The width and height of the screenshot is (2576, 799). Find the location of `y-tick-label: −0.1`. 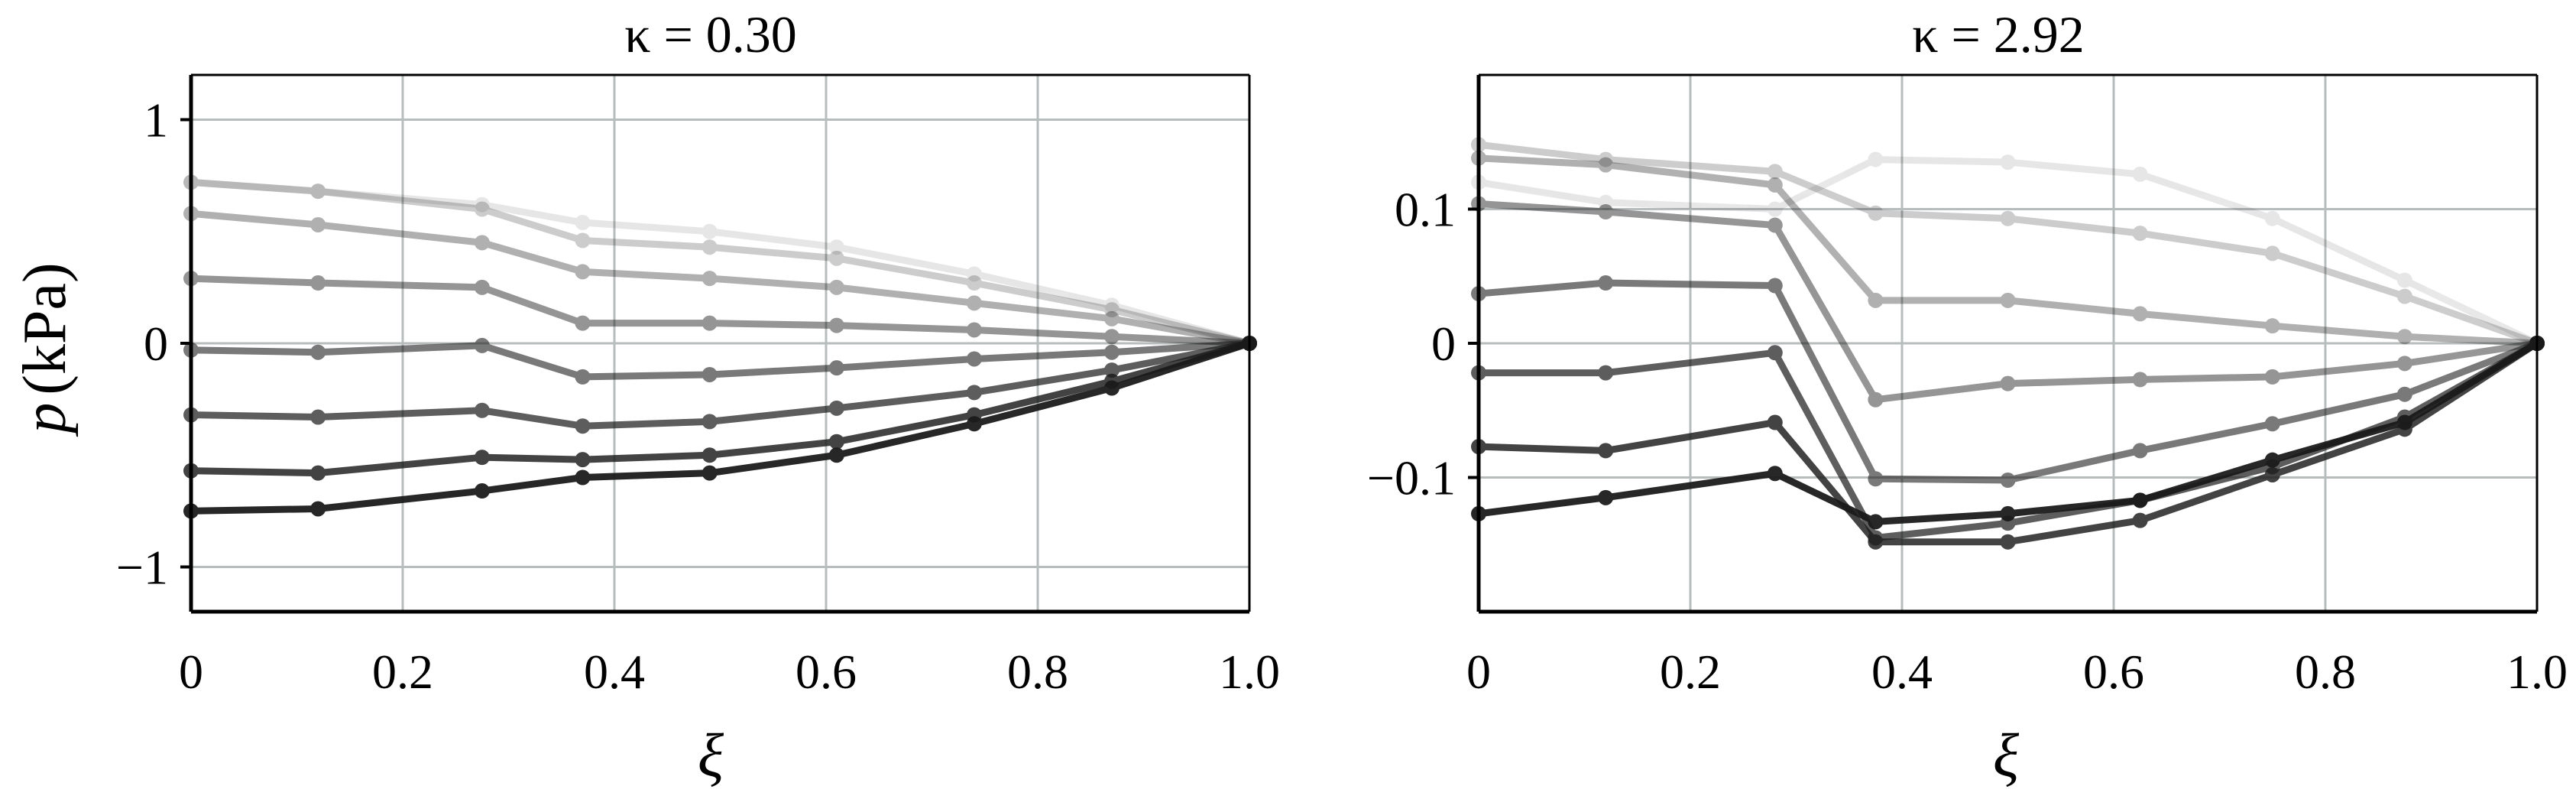

y-tick-label: −0.1 is located at coordinates (1411, 478).